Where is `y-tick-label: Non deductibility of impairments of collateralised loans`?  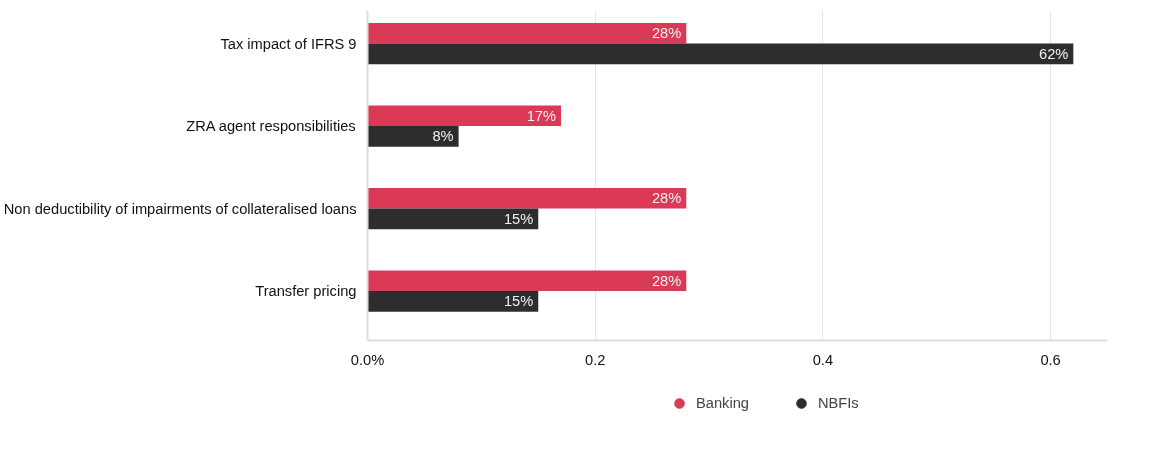
y-tick-label: Non deductibility of impairments of collateralised loans is located at coordinates (180, 208).